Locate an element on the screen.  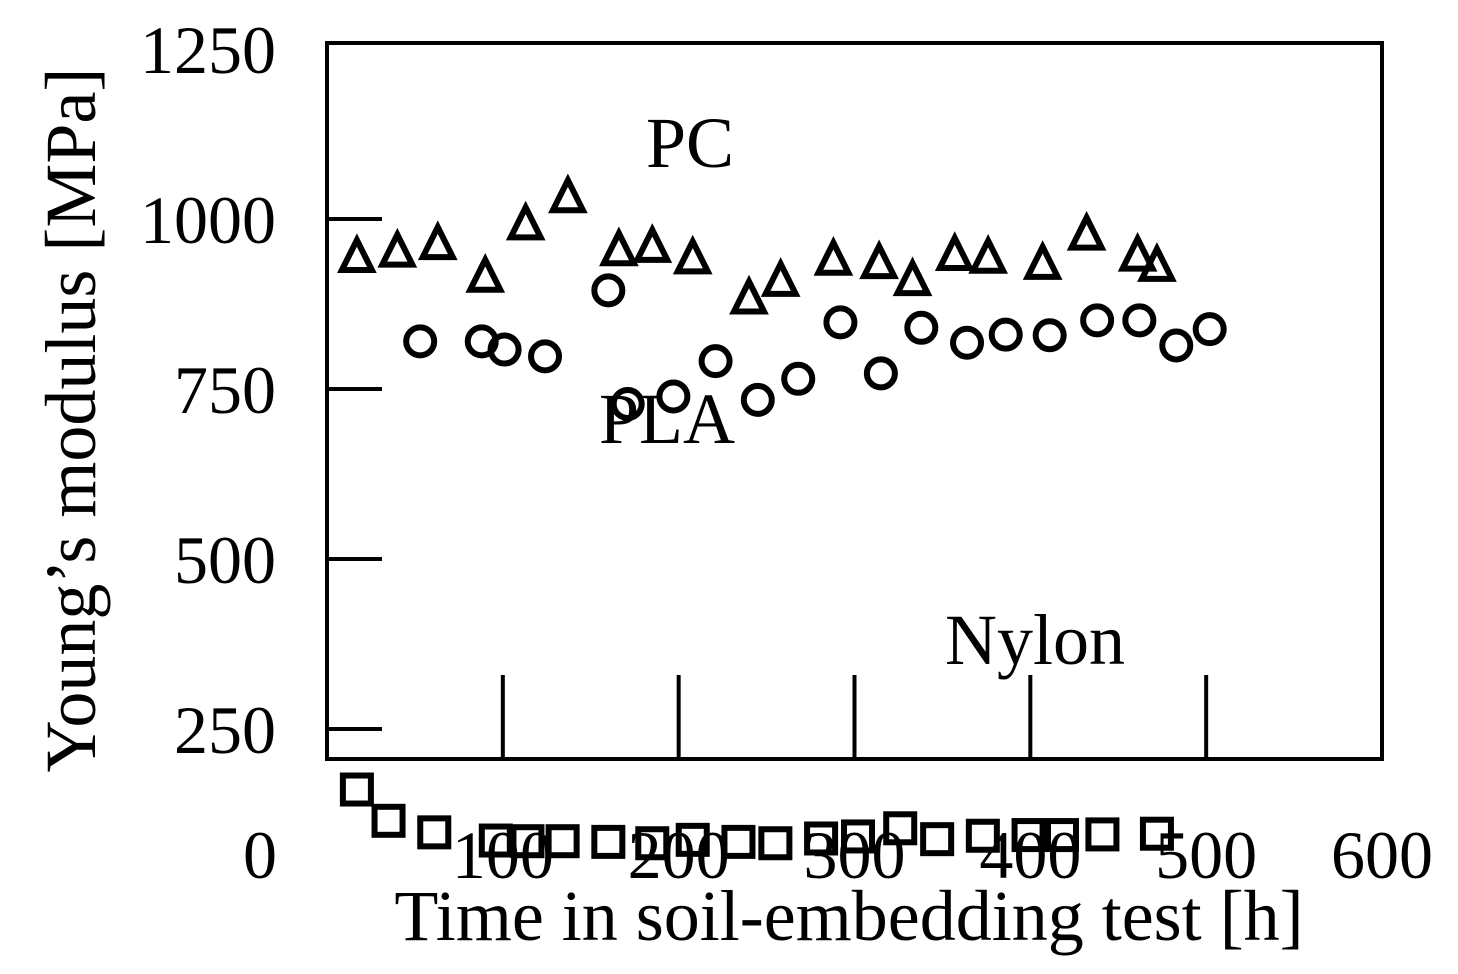
y-tick-labels: 250 500 750 1000 1250 is located at coordinates (208, 390).